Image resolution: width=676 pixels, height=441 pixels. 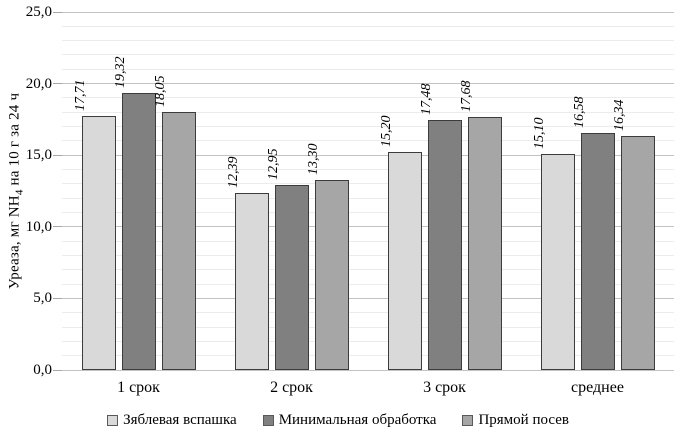 I want to click on bar-series3-group3, so click(x=484, y=243).